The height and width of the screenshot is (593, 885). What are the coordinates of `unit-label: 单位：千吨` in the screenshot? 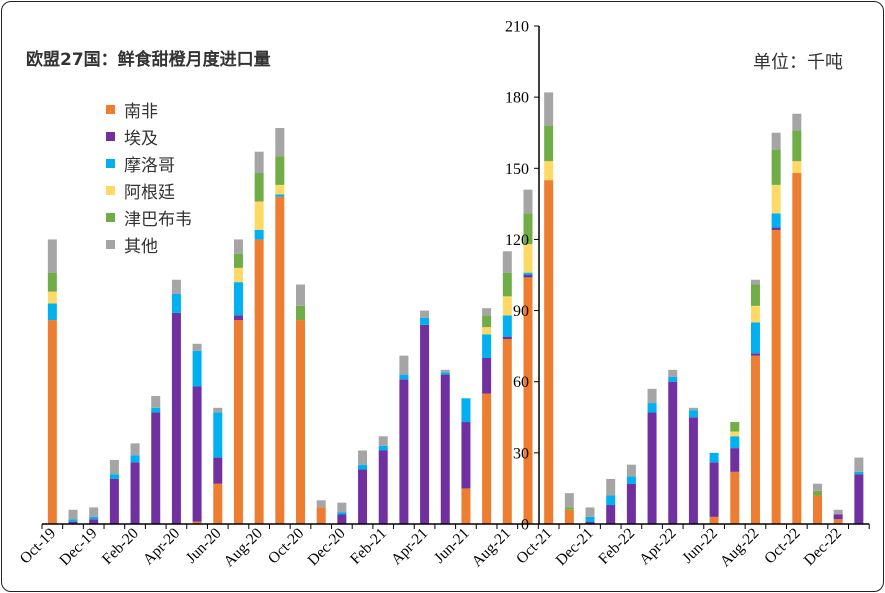 It's located at (798, 62).